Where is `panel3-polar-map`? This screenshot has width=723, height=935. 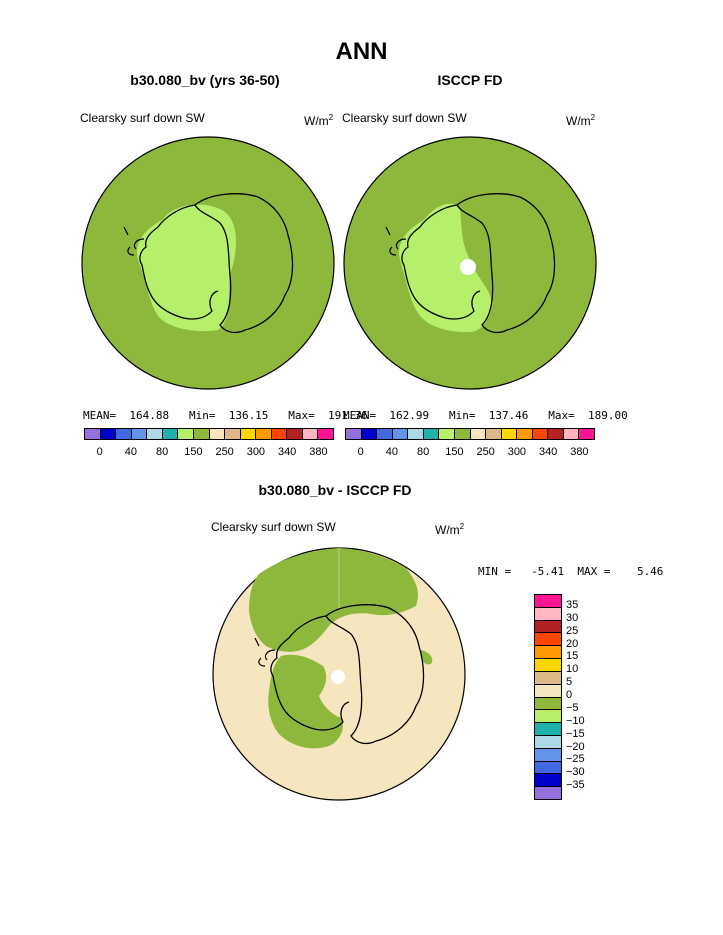
panel3-polar-map is located at coordinates (339, 674).